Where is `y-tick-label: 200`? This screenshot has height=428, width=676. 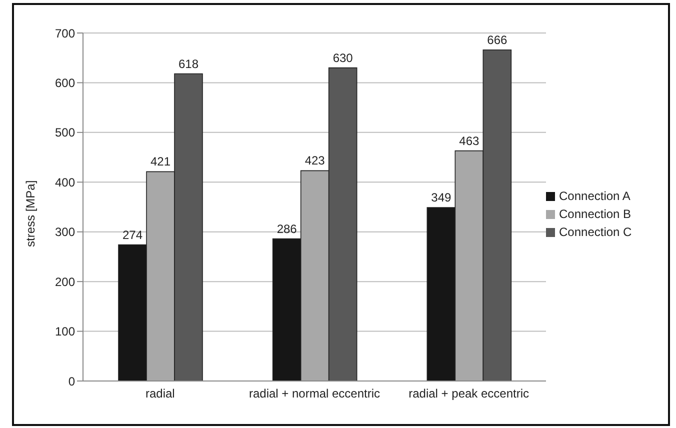 y-tick-label: 200 is located at coordinates (65, 281).